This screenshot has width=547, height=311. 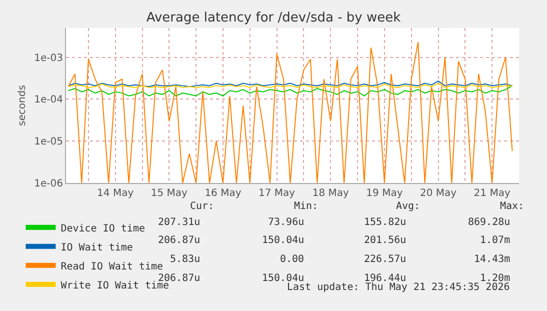 What do you see at coordinates (223, 193) in the screenshot?
I see `x-tick-label: 16 May` at bounding box center [223, 193].